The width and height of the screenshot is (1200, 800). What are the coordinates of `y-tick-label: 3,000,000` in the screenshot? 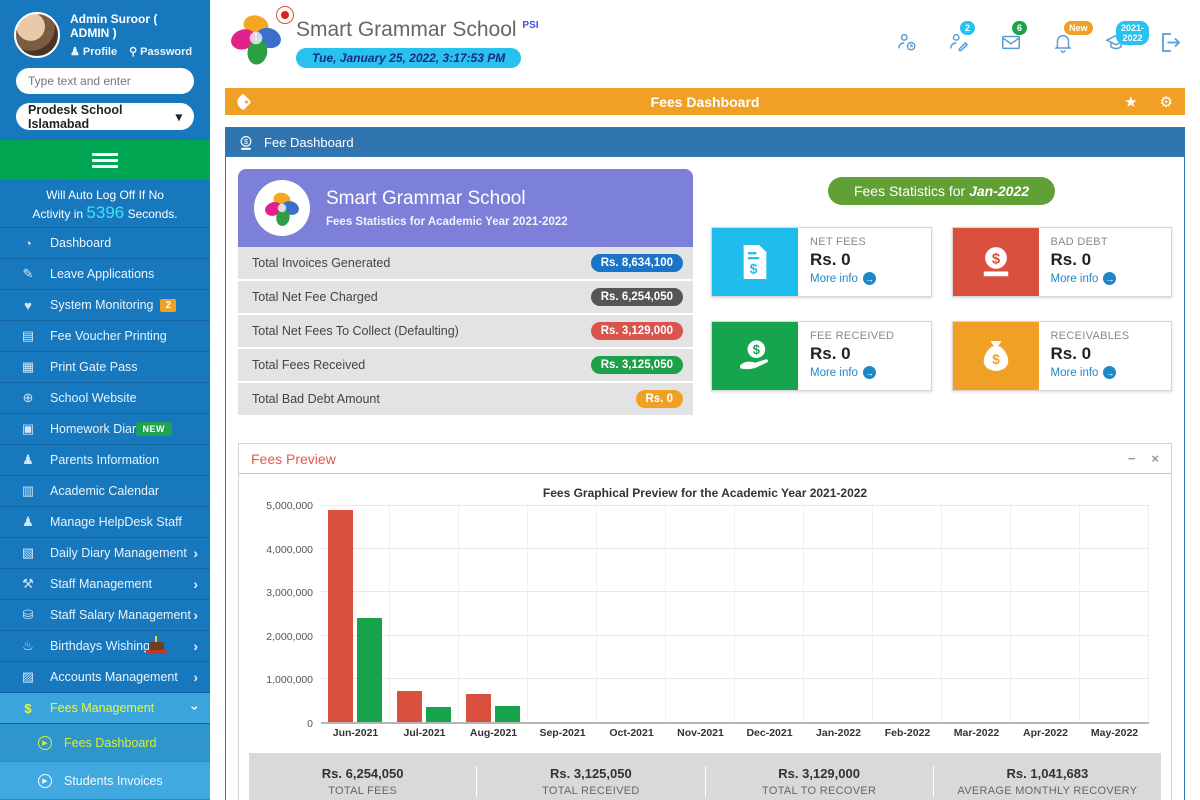 It's located at (289, 593).